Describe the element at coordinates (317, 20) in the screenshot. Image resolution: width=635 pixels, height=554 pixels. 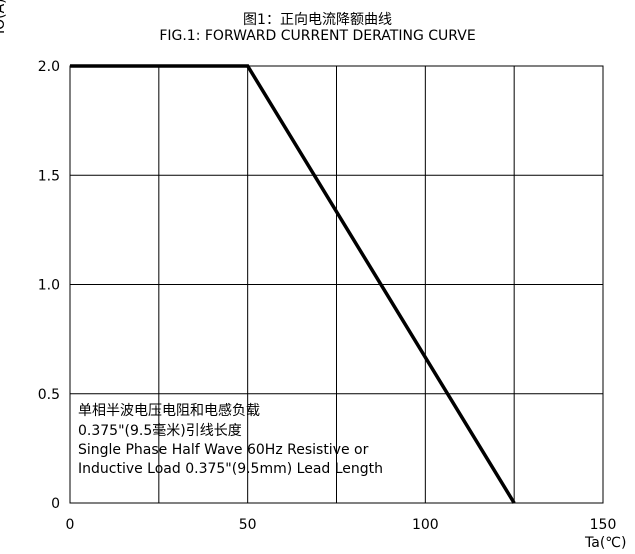
I see `chart-title-chinese: 图1：正向电流降额曲线` at that location.